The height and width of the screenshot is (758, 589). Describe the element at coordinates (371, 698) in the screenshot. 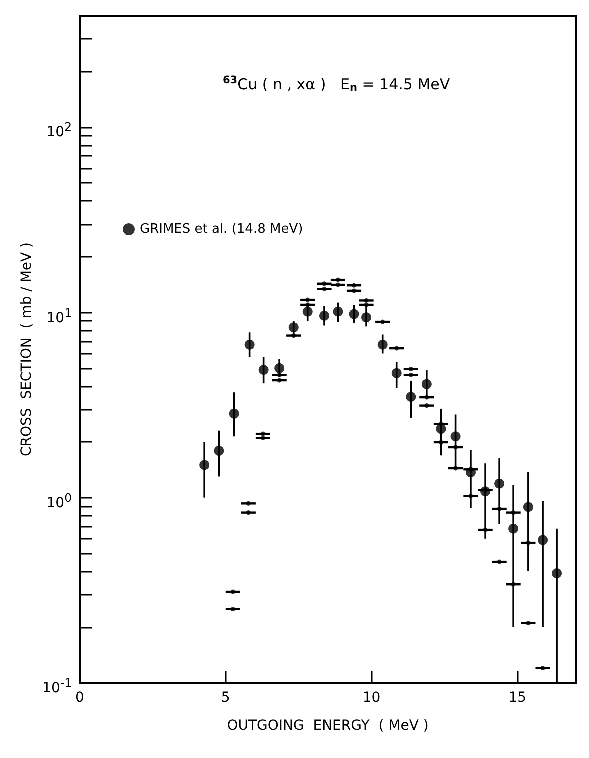

I see `x-tick-label: 10` at that location.